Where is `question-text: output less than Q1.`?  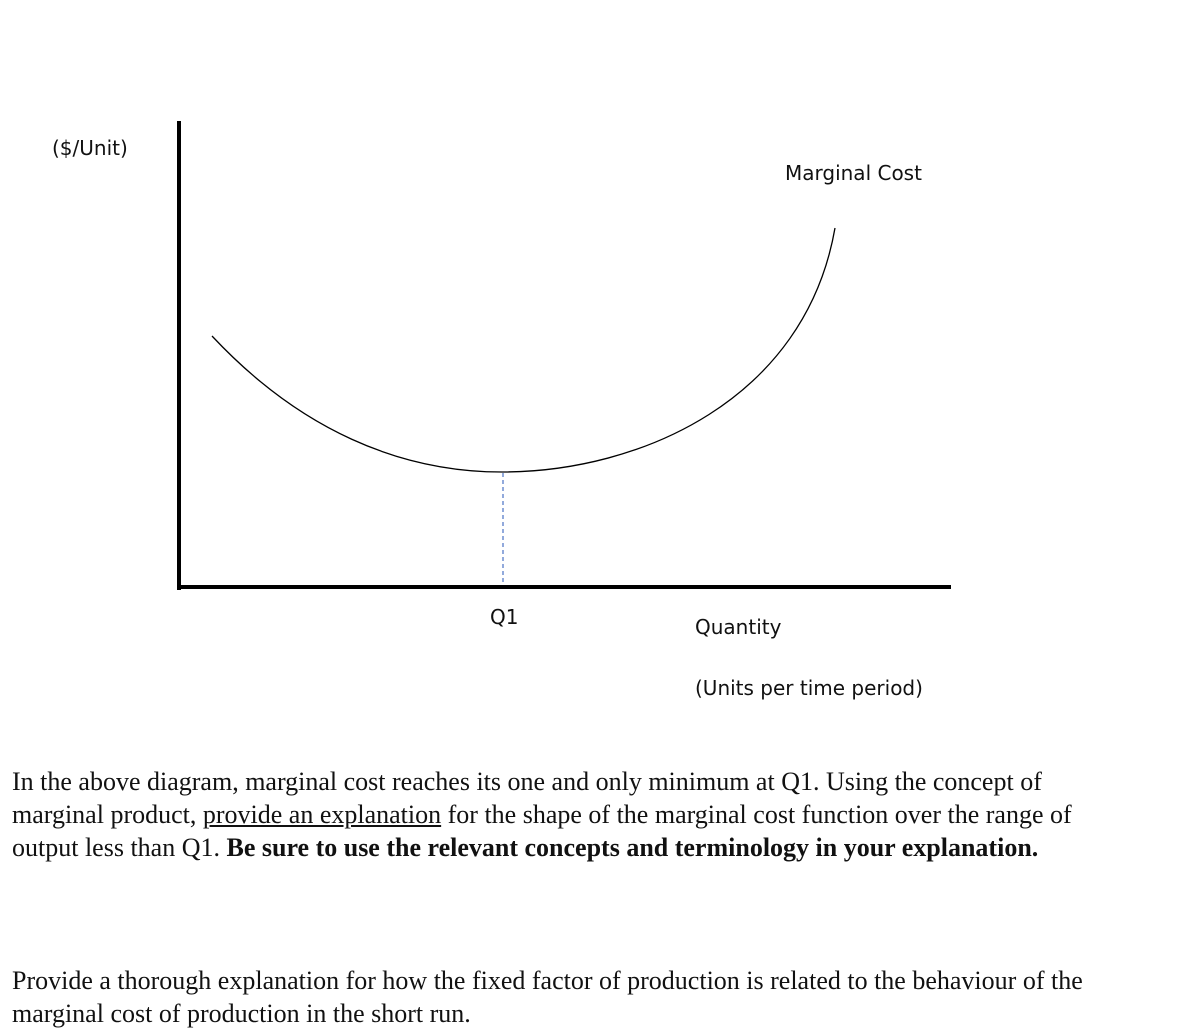 question-text: output less than Q1. is located at coordinates (119, 847).